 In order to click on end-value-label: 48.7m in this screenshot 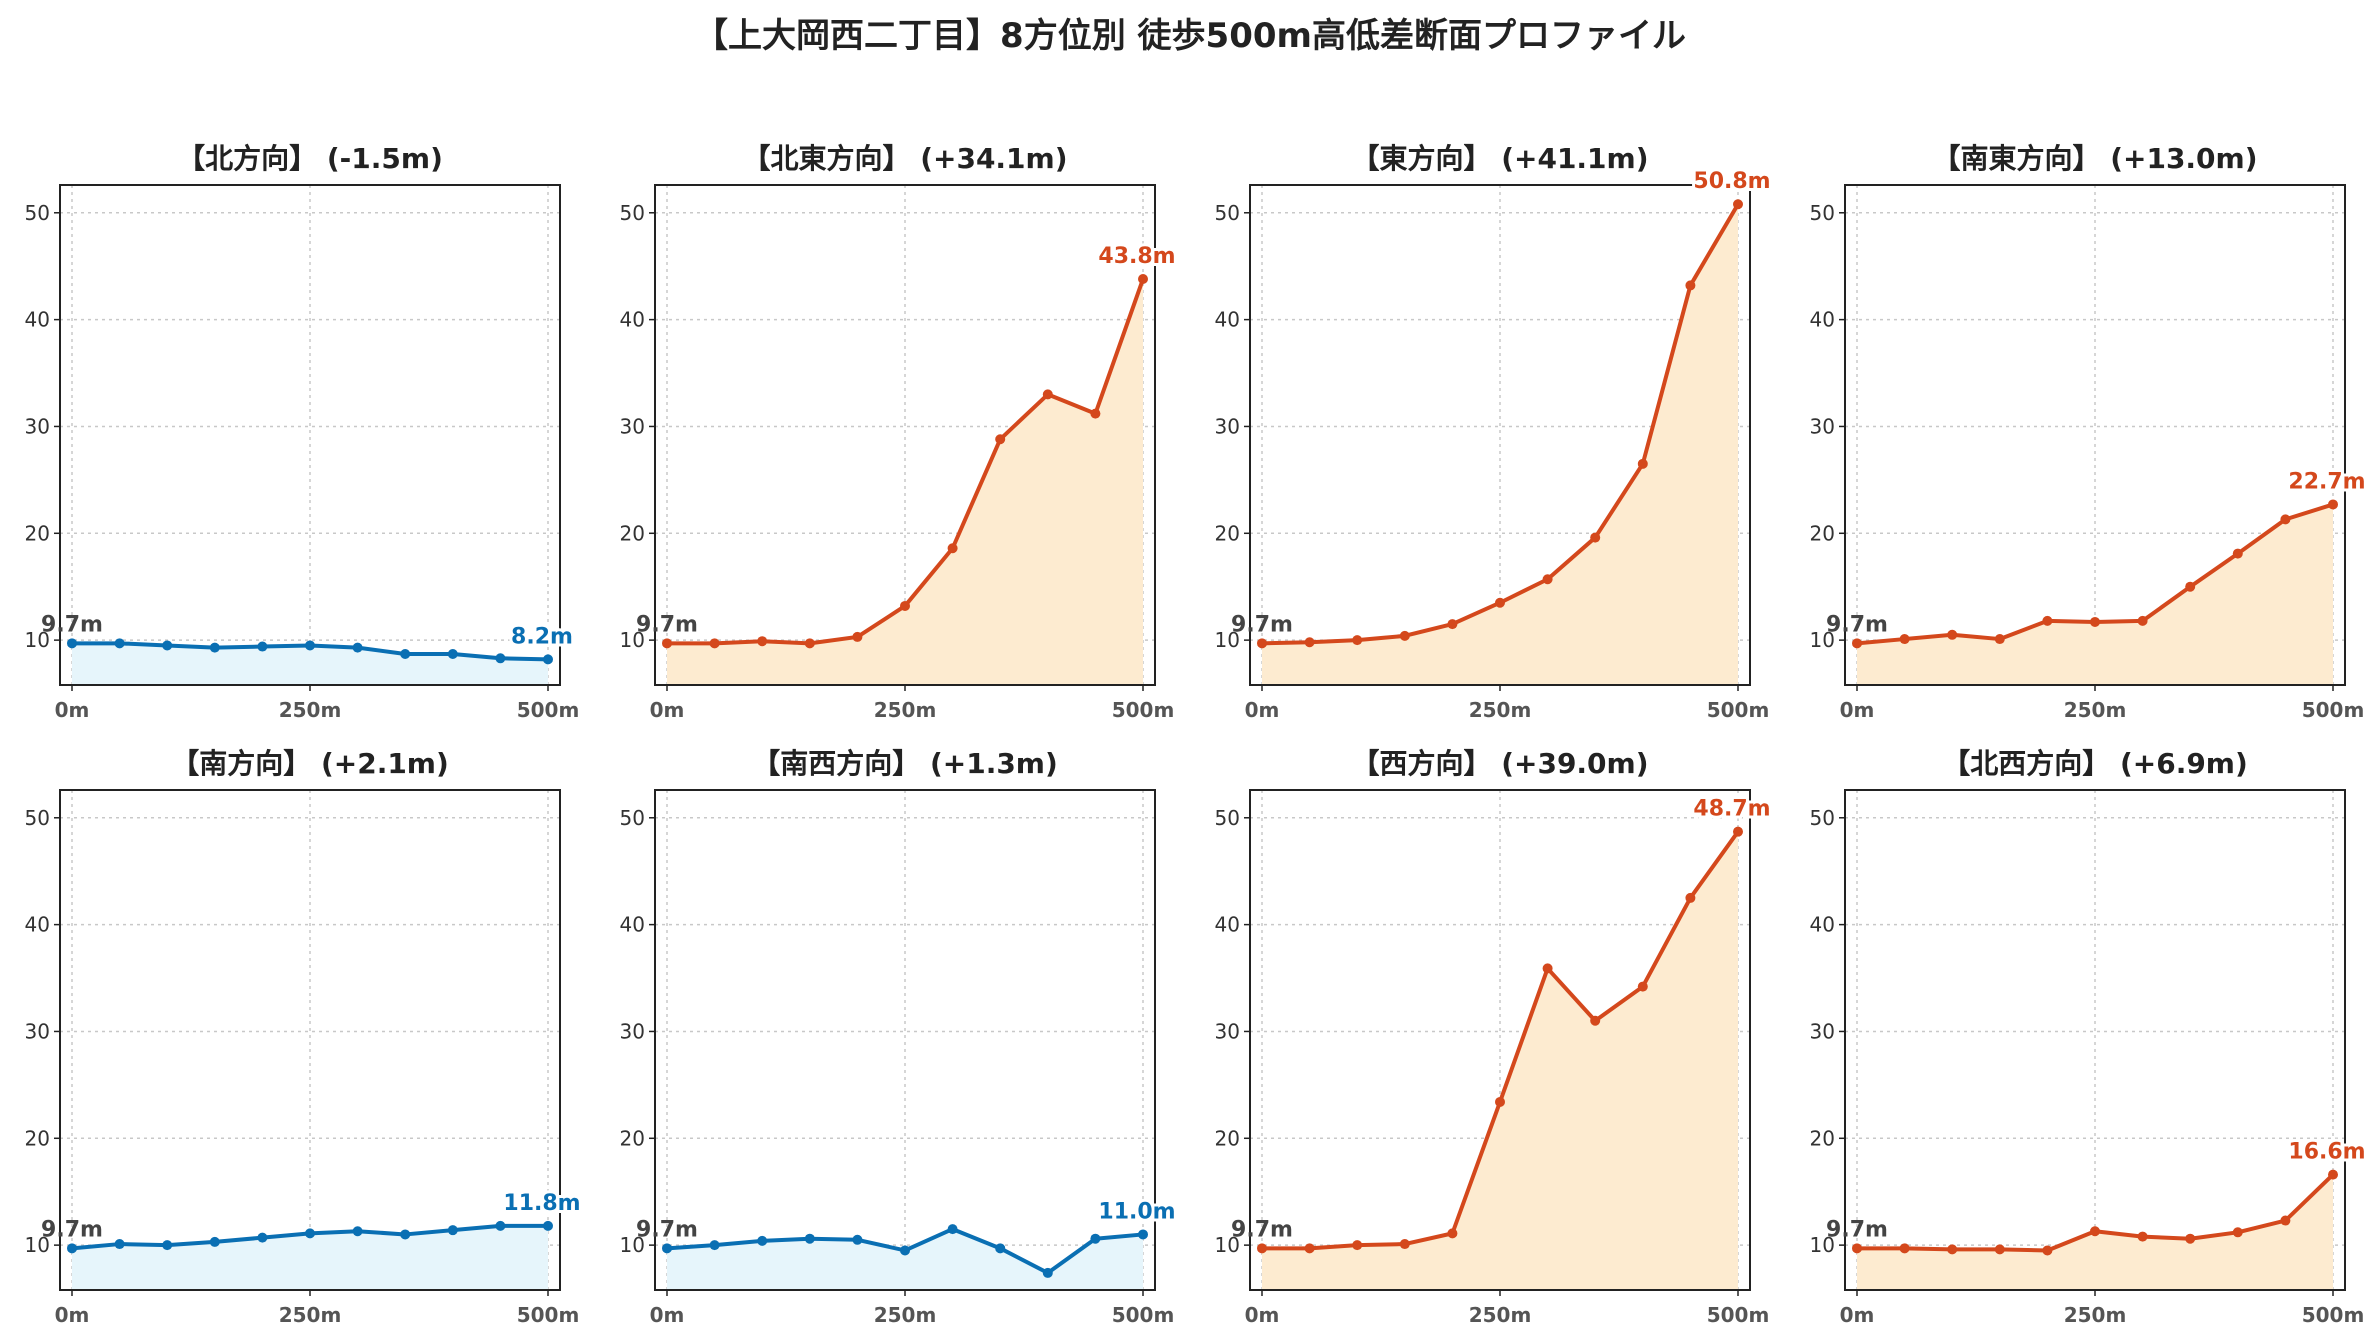, I will do `click(1731, 809)`.